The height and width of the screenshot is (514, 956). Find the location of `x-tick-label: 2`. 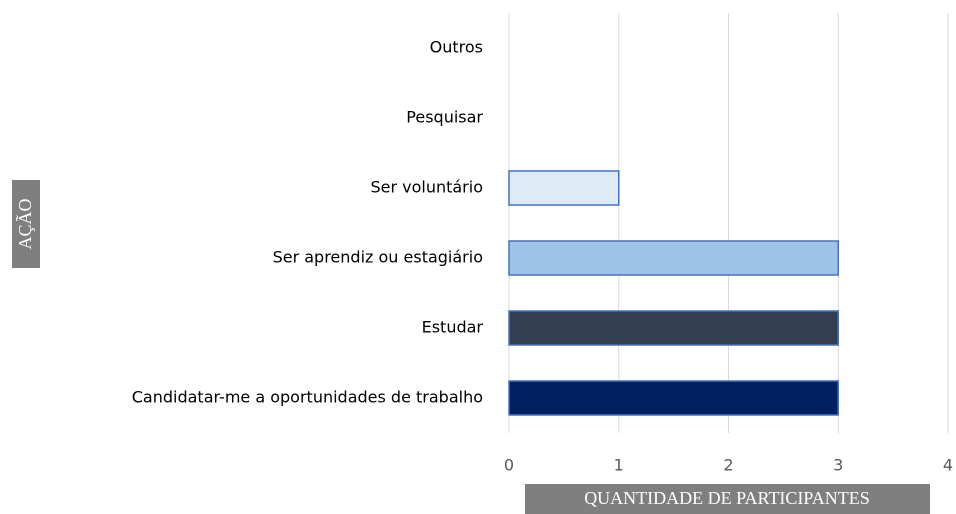

x-tick-label: 2 is located at coordinates (728, 465).